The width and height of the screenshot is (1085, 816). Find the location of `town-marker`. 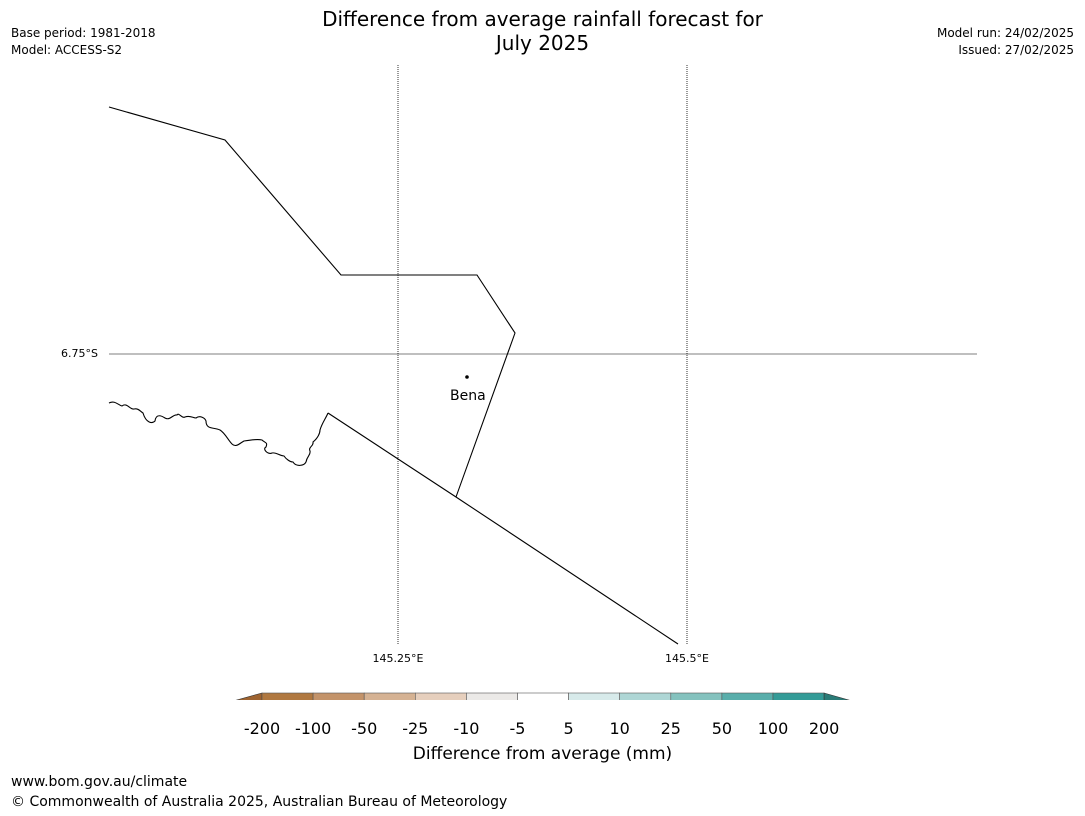

town-marker is located at coordinates (467, 377).